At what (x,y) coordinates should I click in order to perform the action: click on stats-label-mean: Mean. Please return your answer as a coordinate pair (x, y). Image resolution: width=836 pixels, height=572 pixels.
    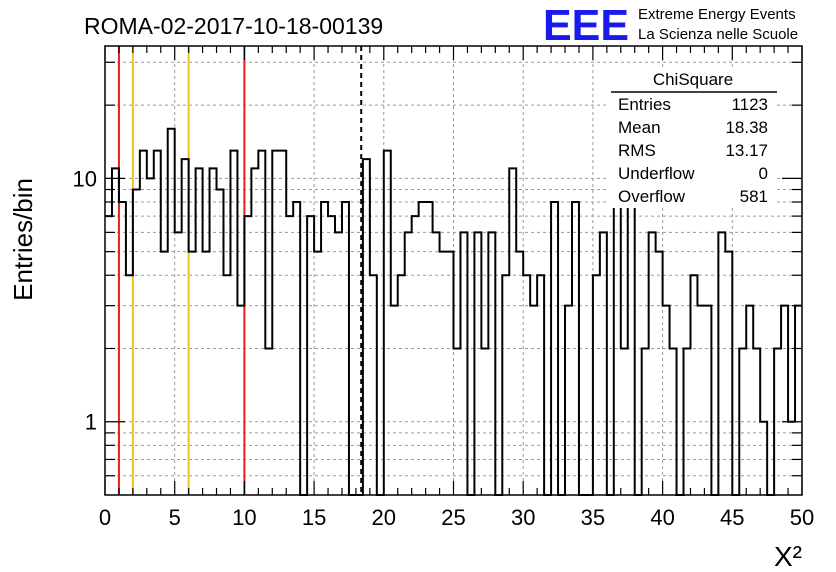
    Looking at the image, I should click on (639, 127).